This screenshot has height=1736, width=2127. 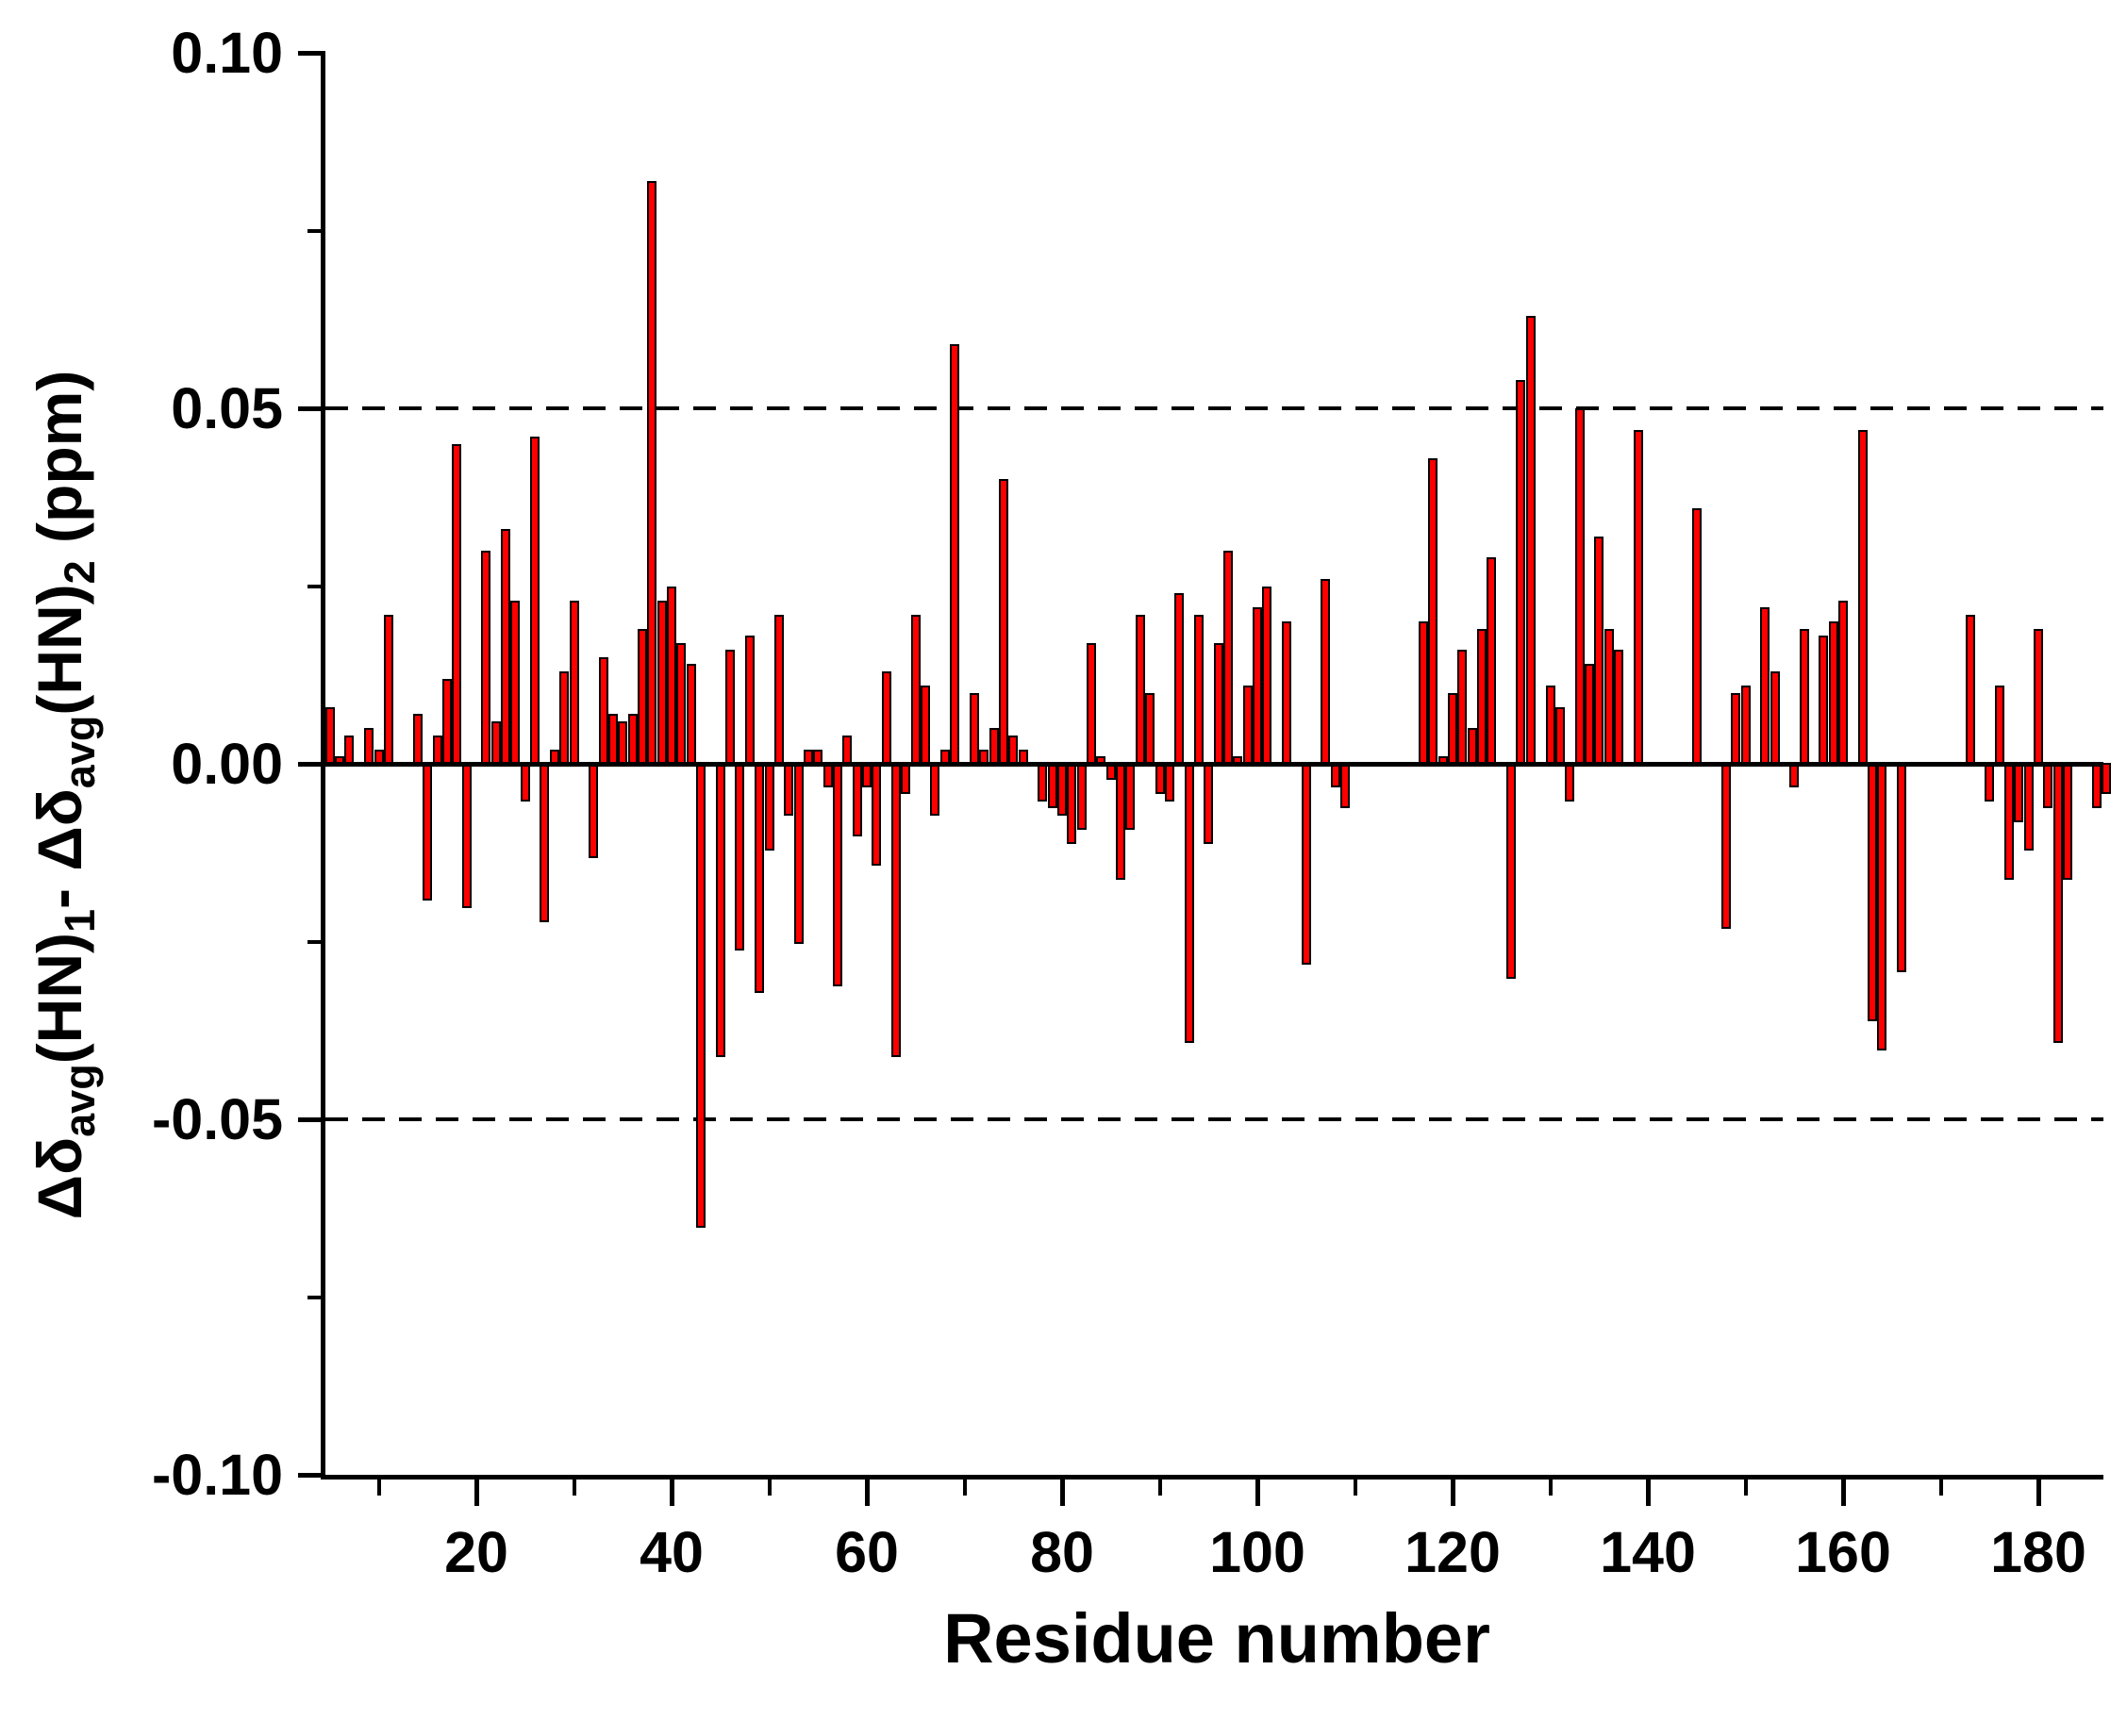 I want to click on y-tick-label: -0.05, so click(x=217, y=1119).